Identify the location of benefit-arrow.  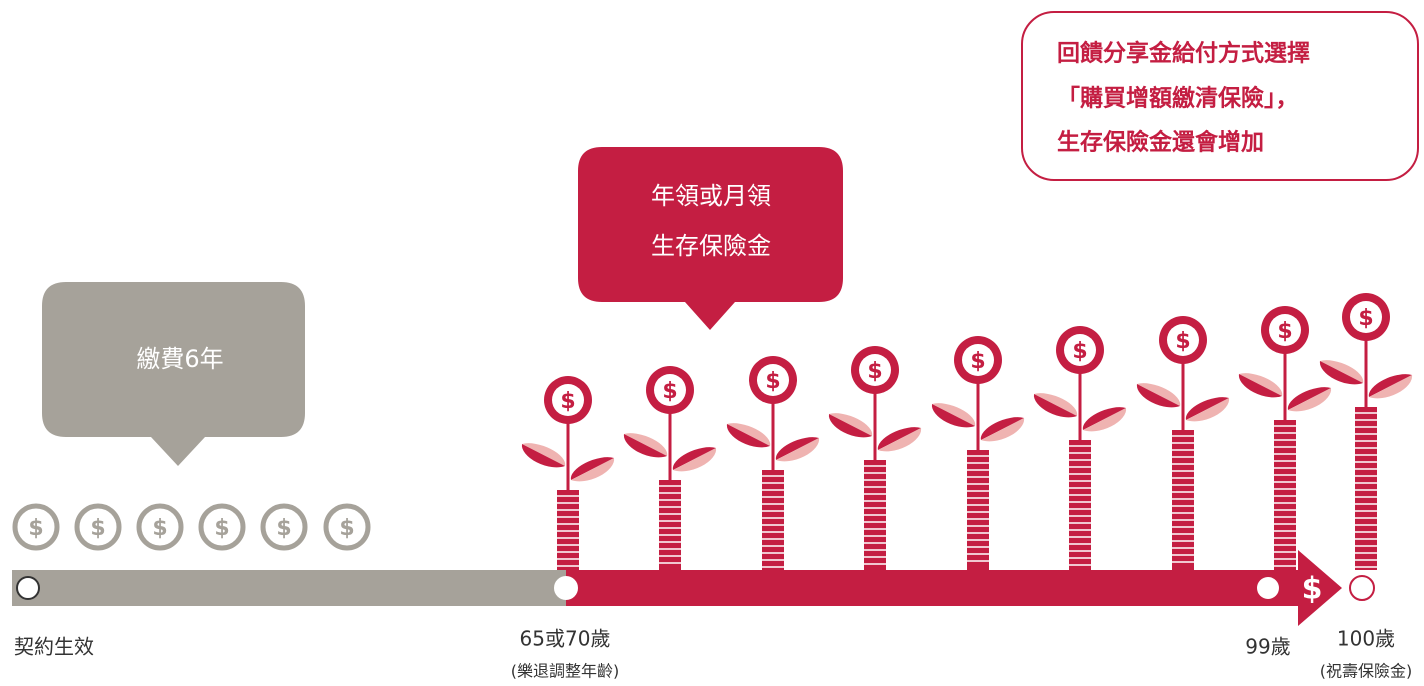
(954, 588).